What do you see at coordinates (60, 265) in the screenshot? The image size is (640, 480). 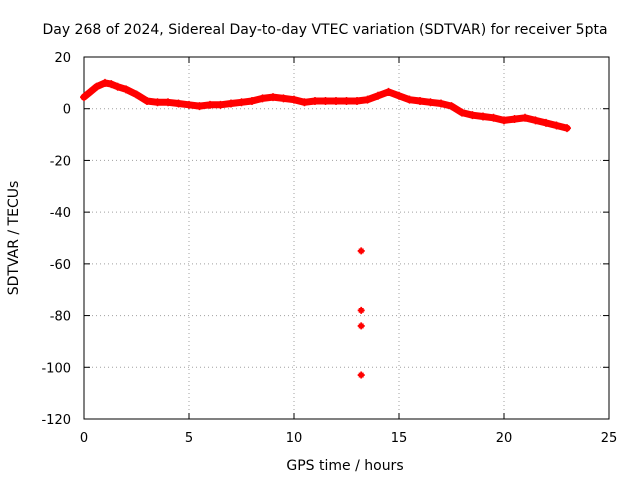 I see `y-tick-label: -60` at bounding box center [60, 265].